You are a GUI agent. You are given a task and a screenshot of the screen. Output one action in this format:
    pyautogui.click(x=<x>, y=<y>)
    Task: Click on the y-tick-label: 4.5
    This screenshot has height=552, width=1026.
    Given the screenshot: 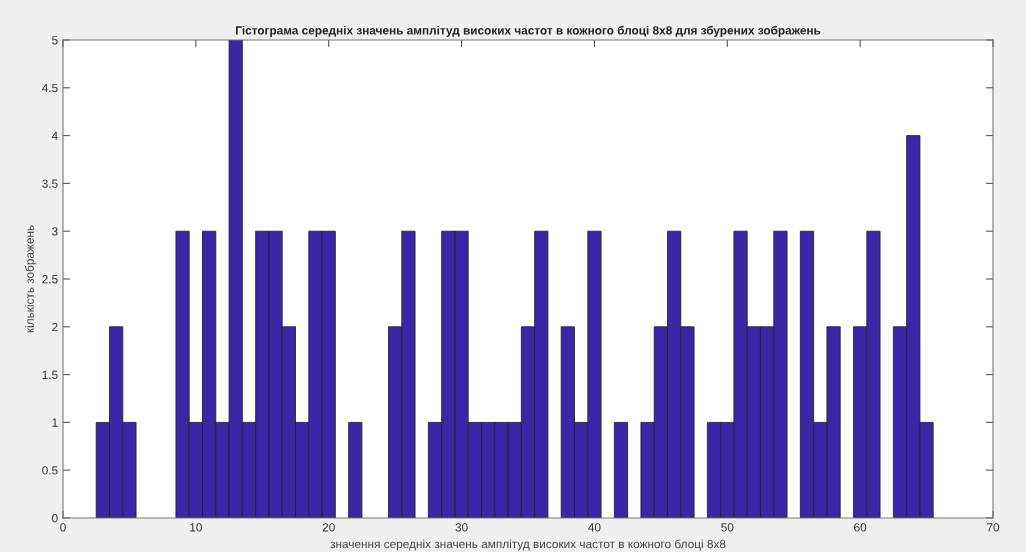 What is the action you would take?
    pyautogui.click(x=50, y=88)
    